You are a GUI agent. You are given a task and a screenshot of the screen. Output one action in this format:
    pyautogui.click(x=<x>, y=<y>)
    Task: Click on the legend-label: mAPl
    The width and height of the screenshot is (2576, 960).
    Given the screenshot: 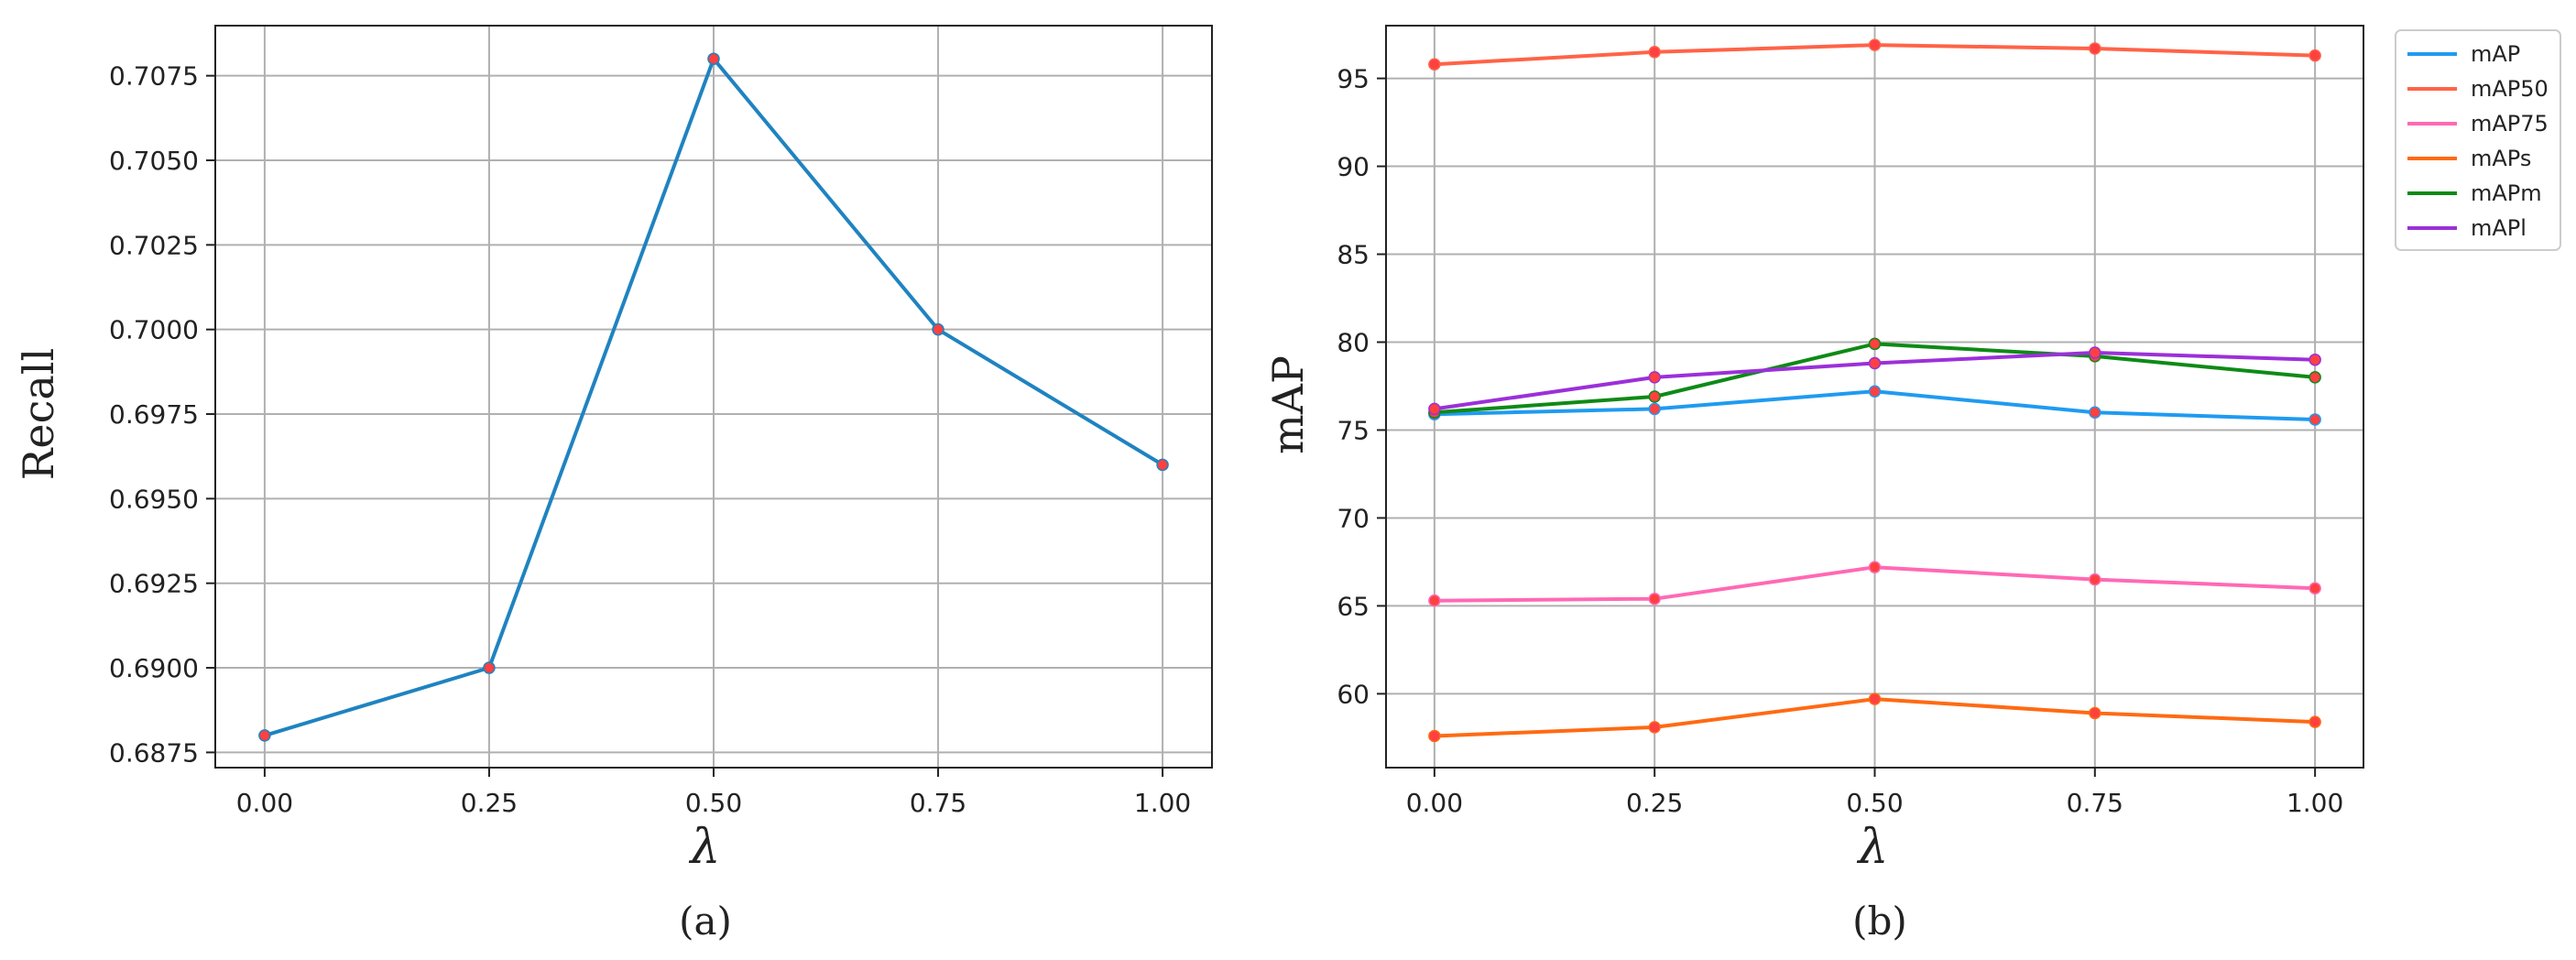 What is the action you would take?
    pyautogui.click(x=2499, y=228)
    